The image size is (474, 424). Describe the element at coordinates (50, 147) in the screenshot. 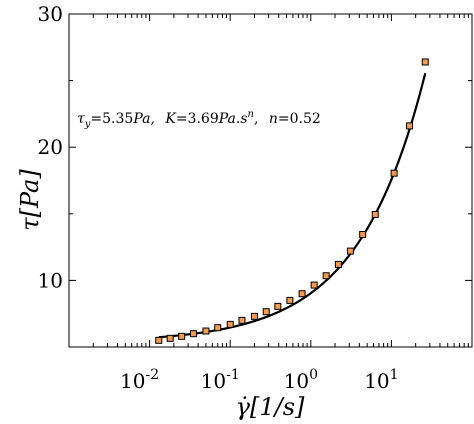

I see `y-tick-label: 20` at that location.